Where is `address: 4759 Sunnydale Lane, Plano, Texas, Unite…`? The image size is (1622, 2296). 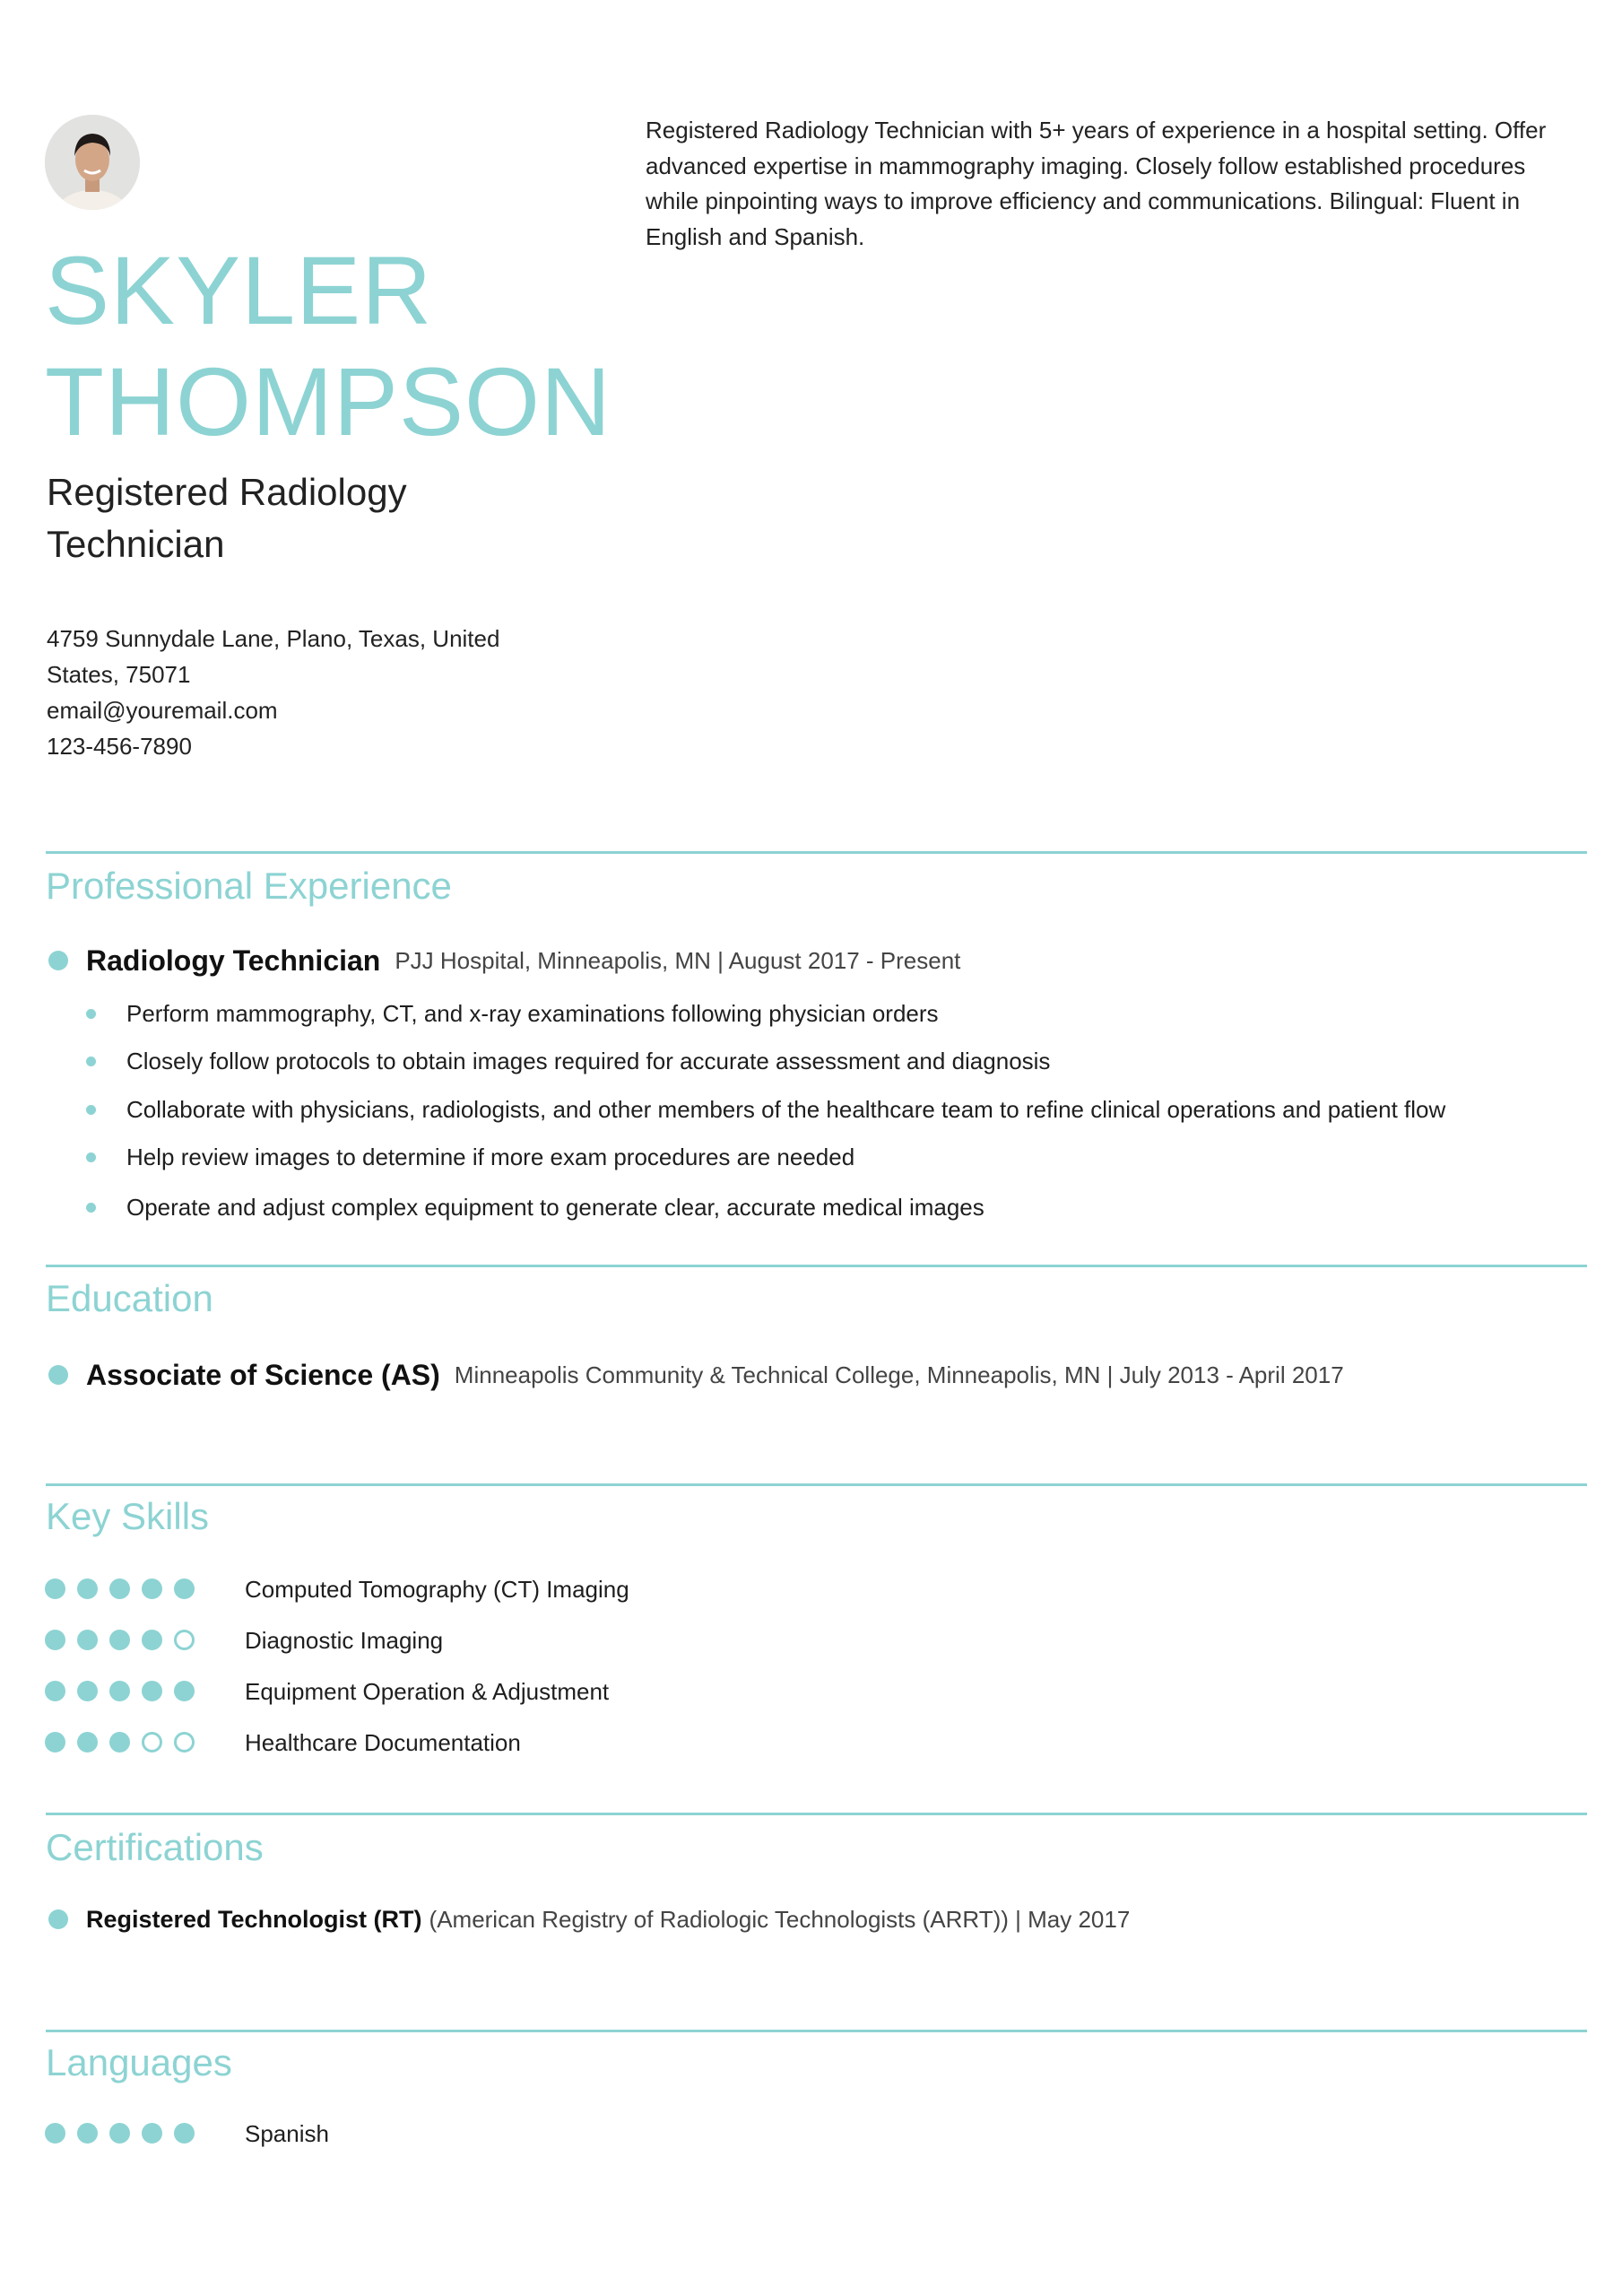
address: 4759 Sunnydale Lane, Plano, Texas, Unite… is located at coordinates (273, 638).